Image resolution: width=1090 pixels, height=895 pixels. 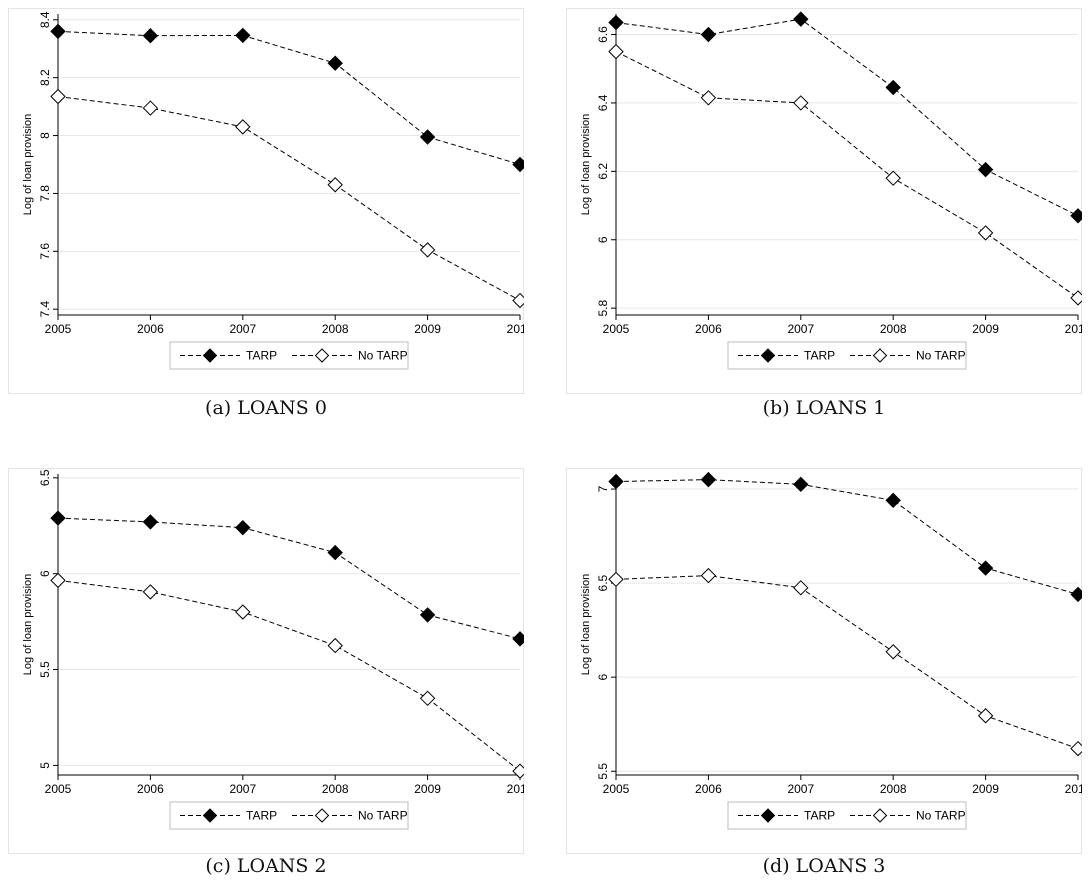 I want to click on y-tick-label-4: 8.2, so click(x=45, y=77).